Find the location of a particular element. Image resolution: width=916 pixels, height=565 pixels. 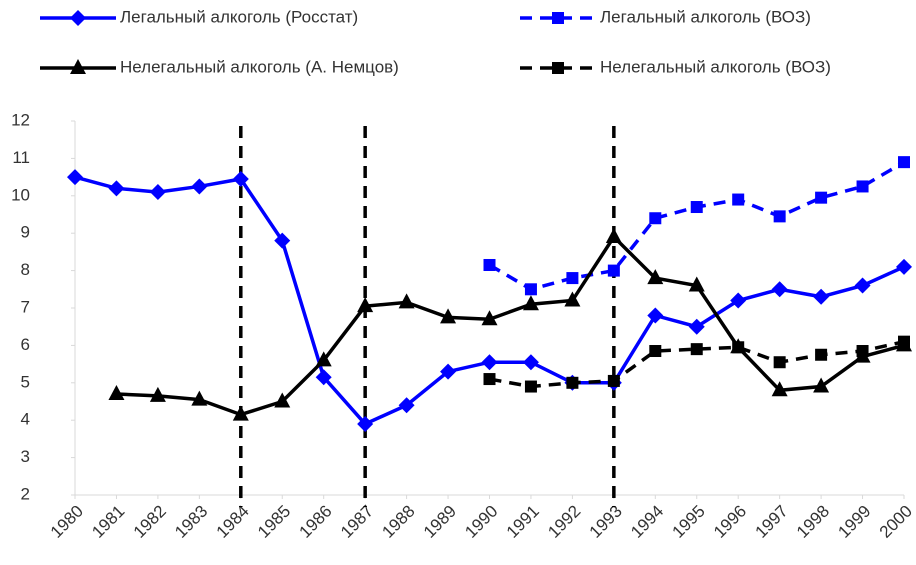

x-tick-label: 1989 is located at coordinates (440, 522).